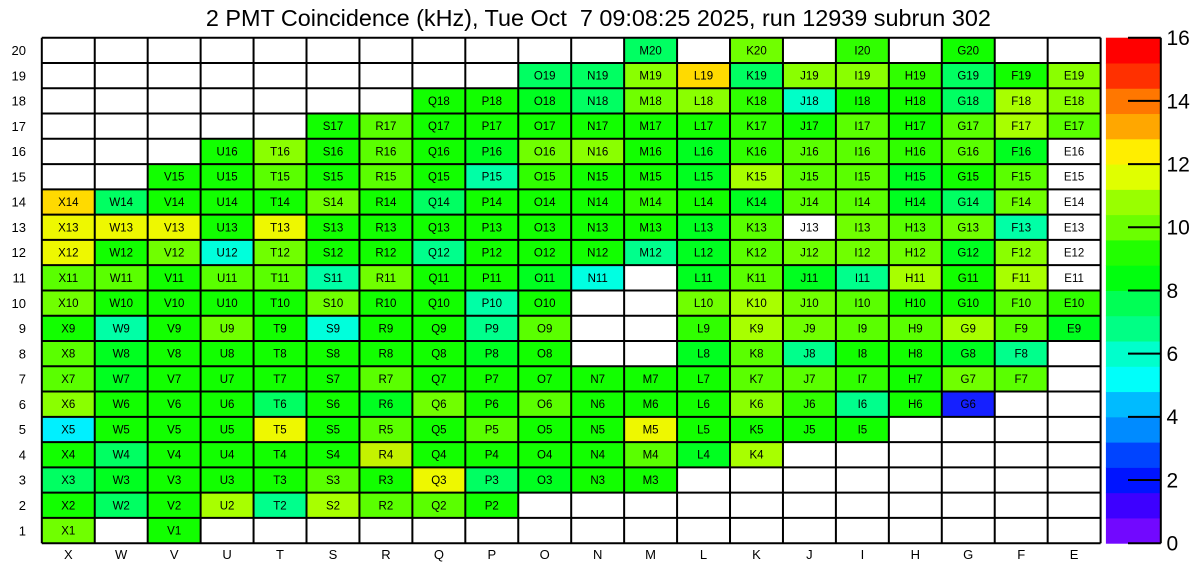 This screenshot has width=1196, height=577. What do you see at coordinates (703, 228) in the screenshot?
I see `svg-text: L13` at bounding box center [703, 228].